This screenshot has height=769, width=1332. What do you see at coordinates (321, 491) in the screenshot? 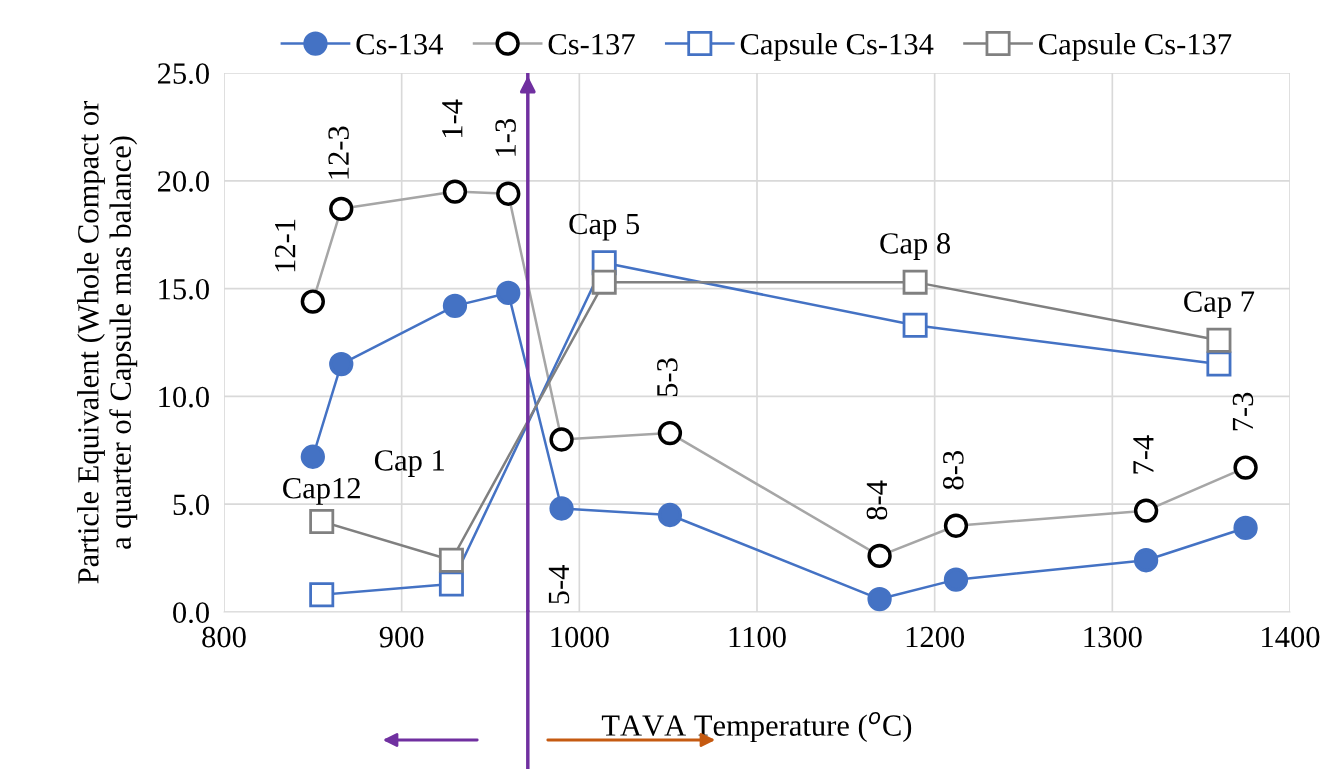
I see `annotation: Cap12` at bounding box center [321, 491].